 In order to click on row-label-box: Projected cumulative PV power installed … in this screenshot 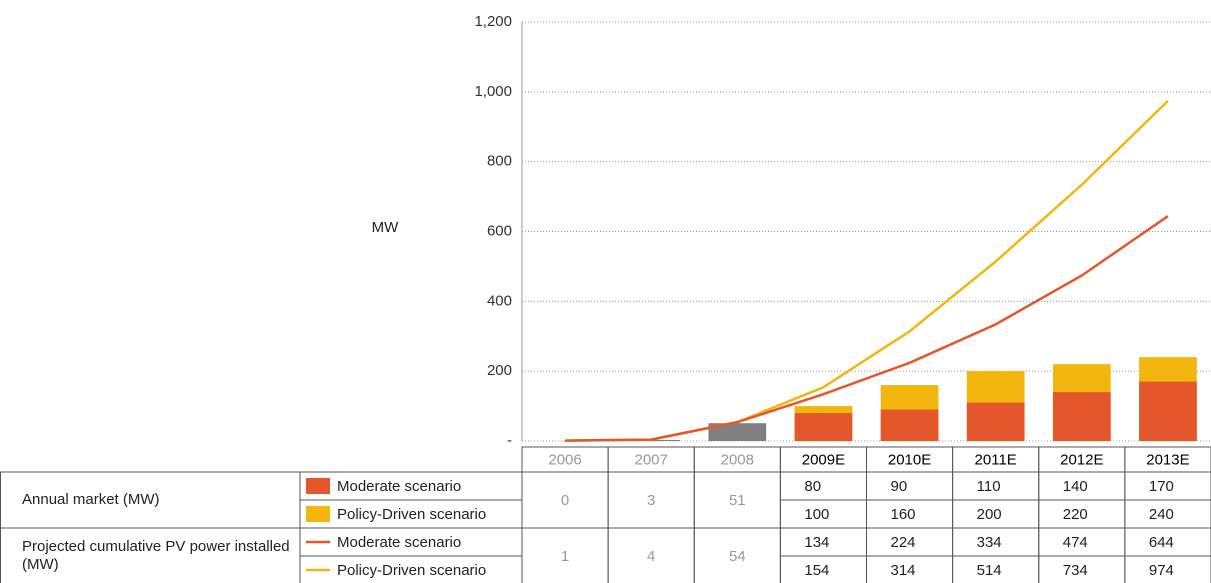, I will do `click(156, 555)`.